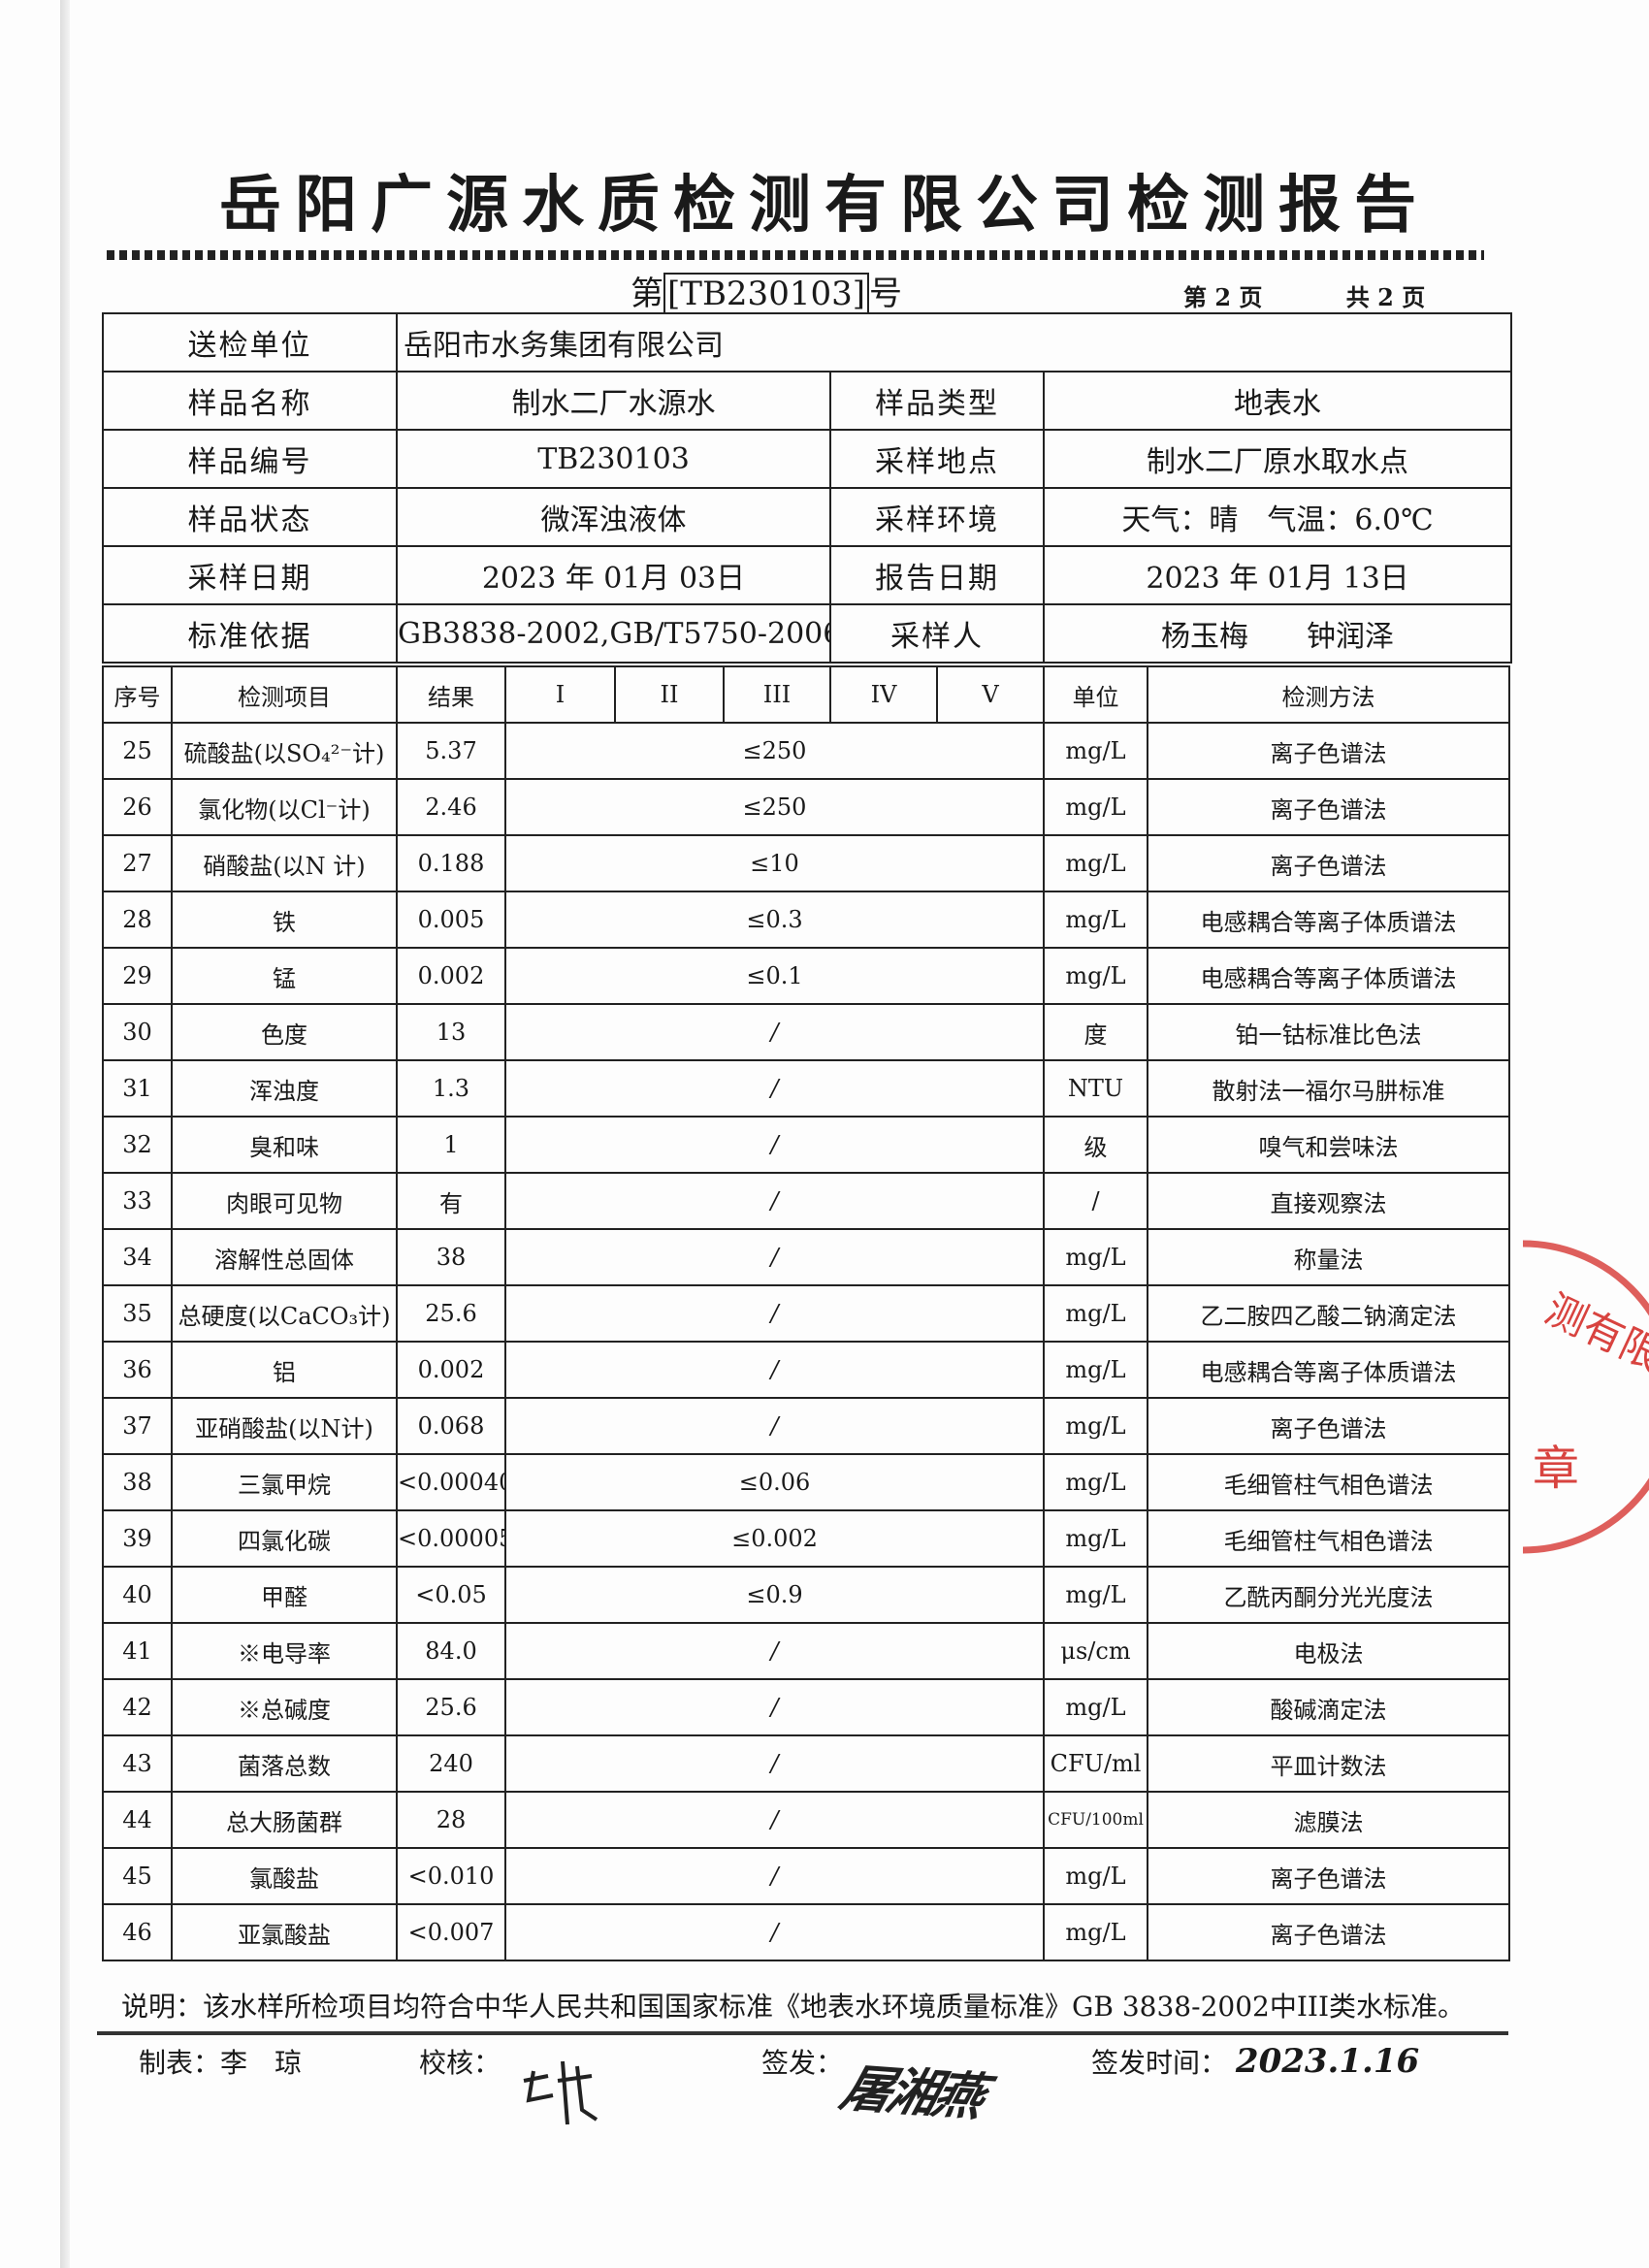 This screenshot has height=2268, width=1649. I want to click on official-seal: 测有限公 章, so click(1586, 1397).